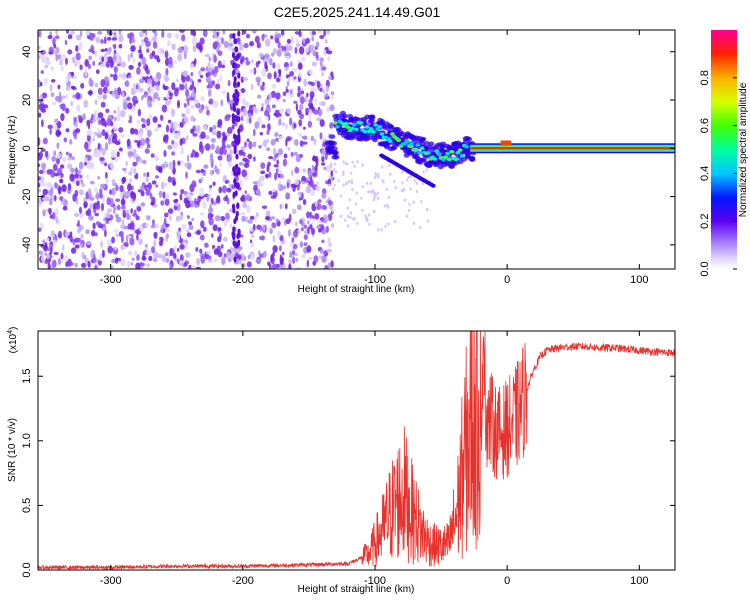 The image size is (750, 600). What do you see at coordinates (431, 144) in the screenshot?
I see `signal-blob` at bounding box center [431, 144].